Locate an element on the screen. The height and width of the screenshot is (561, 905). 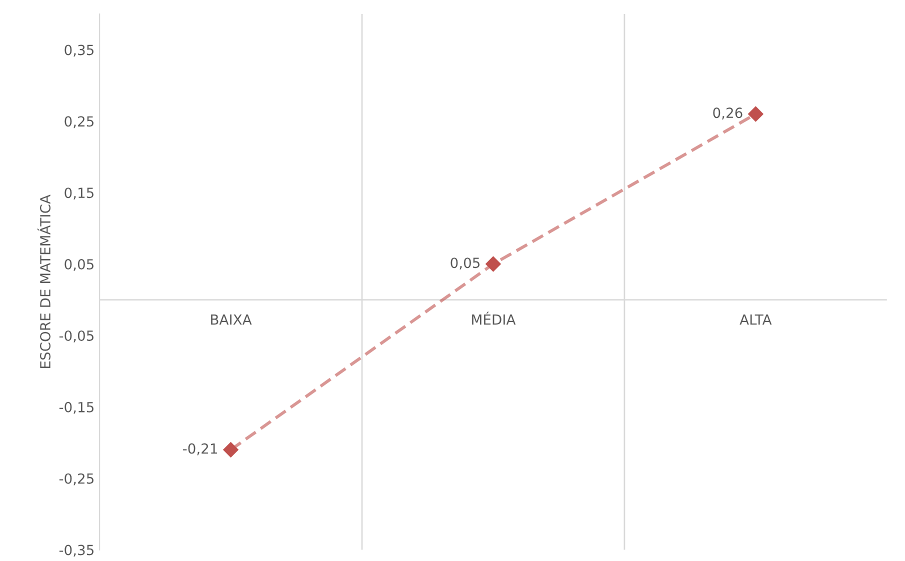
x-tick-label: ALTA is located at coordinates (756, 319).